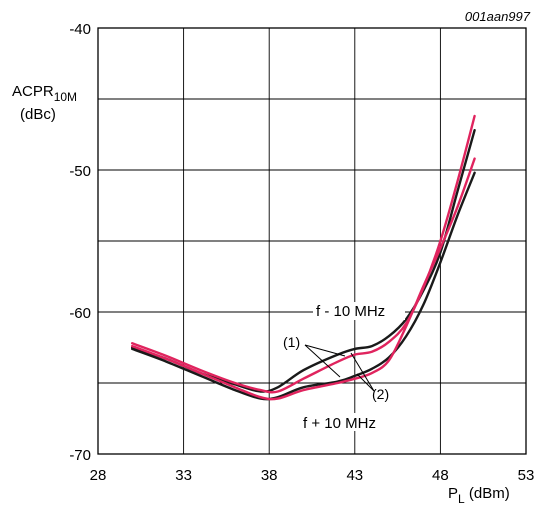 This screenshot has height=507, width=547. What do you see at coordinates (453, 493) in the screenshot?
I see `x-axis-label-main: P` at bounding box center [453, 493].